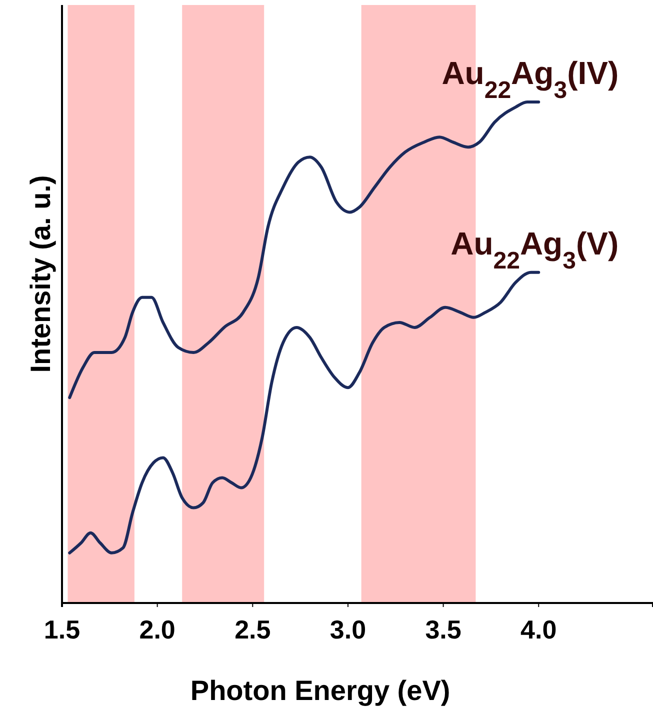  I want to click on x-tick-label: 2.5, so click(252, 629).